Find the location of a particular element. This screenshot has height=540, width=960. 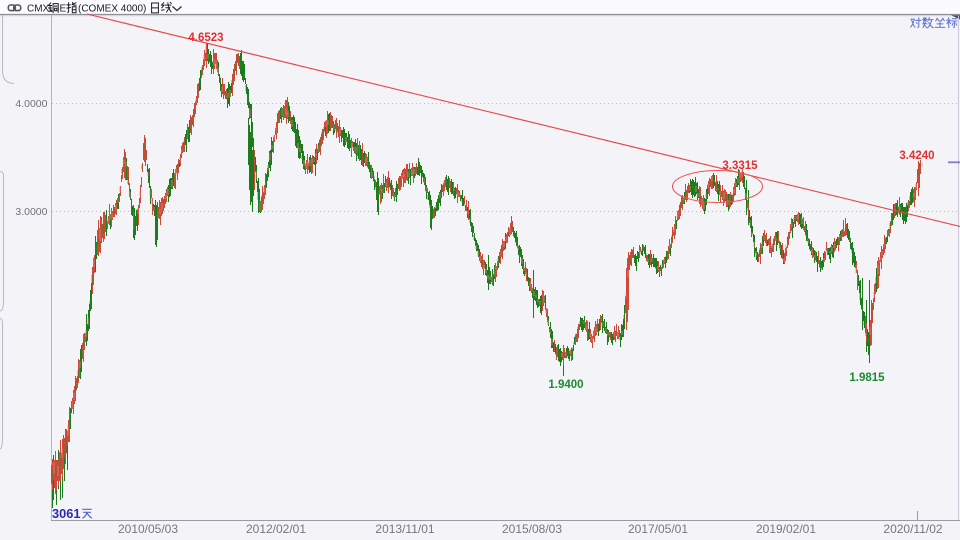

svg-text: 2019/02/01 is located at coordinates (786, 529).